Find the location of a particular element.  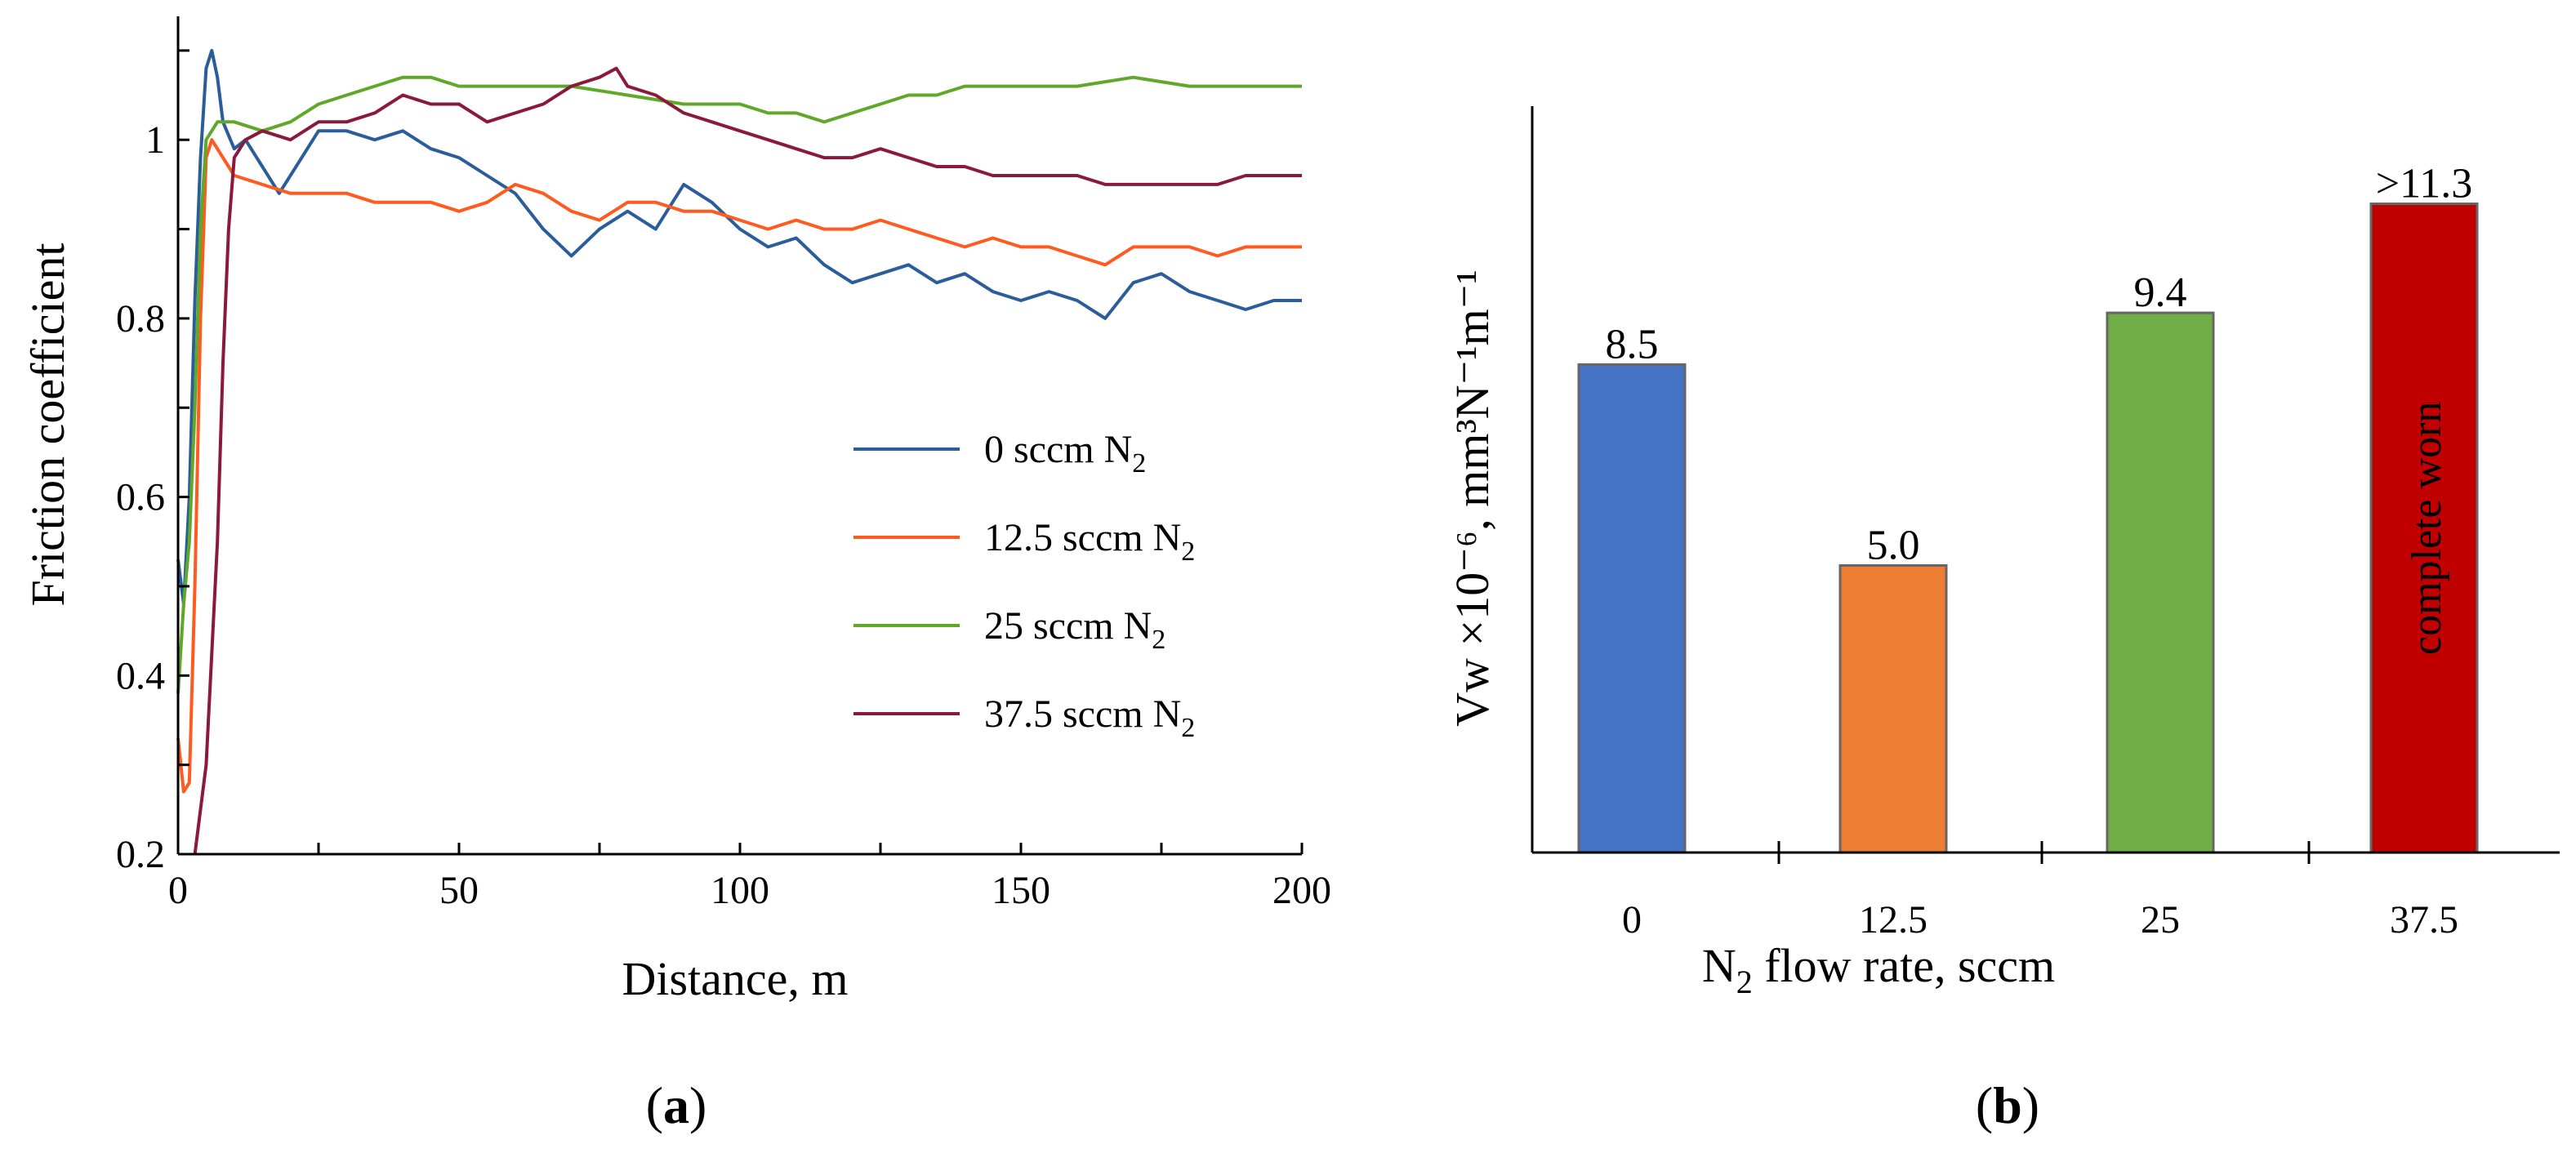

y-tick-label: 0.4 is located at coordinates (140, 675).